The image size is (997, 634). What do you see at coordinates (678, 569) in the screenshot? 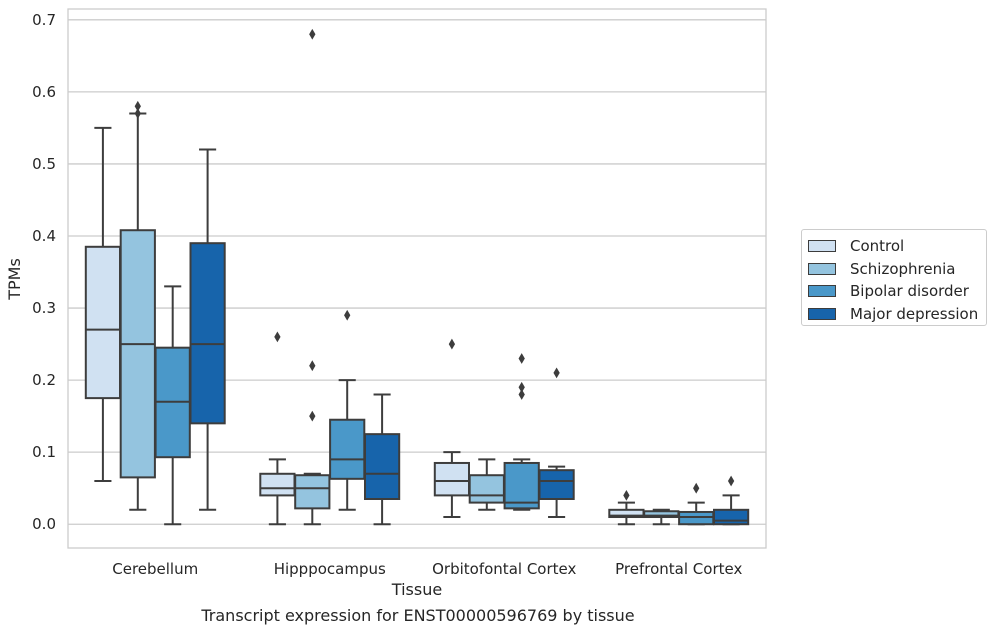
I see `x-tick-label: Prefrontal Cortex` at bounding box center [678, 569].